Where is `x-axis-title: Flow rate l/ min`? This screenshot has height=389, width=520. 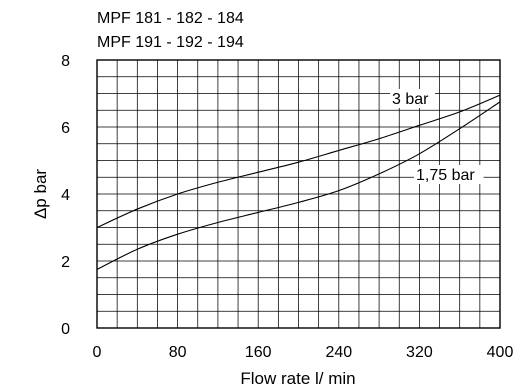 x-axis-title: Flow rate l/ min is located at coordinates (297, 378).